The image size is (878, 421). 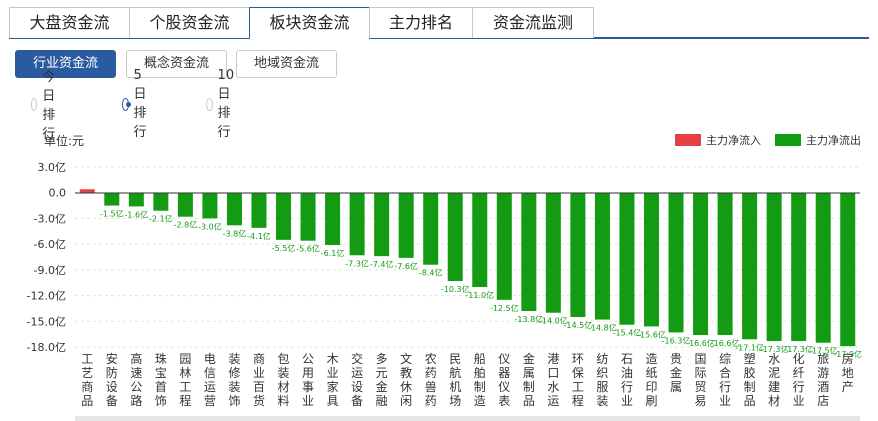 What do you see at coordinates (46, 257) in the screenshot?
I see `y-axis-ticks: 3.0亿 0.0 -3.0亿 -6.0亿 -9.0亿 -12.0亿 -15.0亿 -18.0亿` at bounding box center [46, 257].